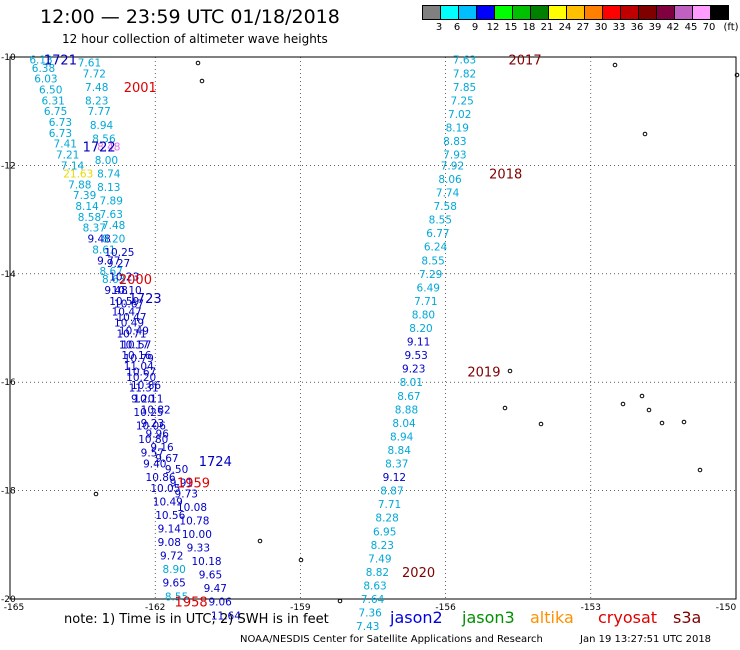 The height and width of the screenshot is (650, 740). Describe the element at coordinates (108, 261) in the screenshot. I see `wave-height-label: 9.77` at that location.